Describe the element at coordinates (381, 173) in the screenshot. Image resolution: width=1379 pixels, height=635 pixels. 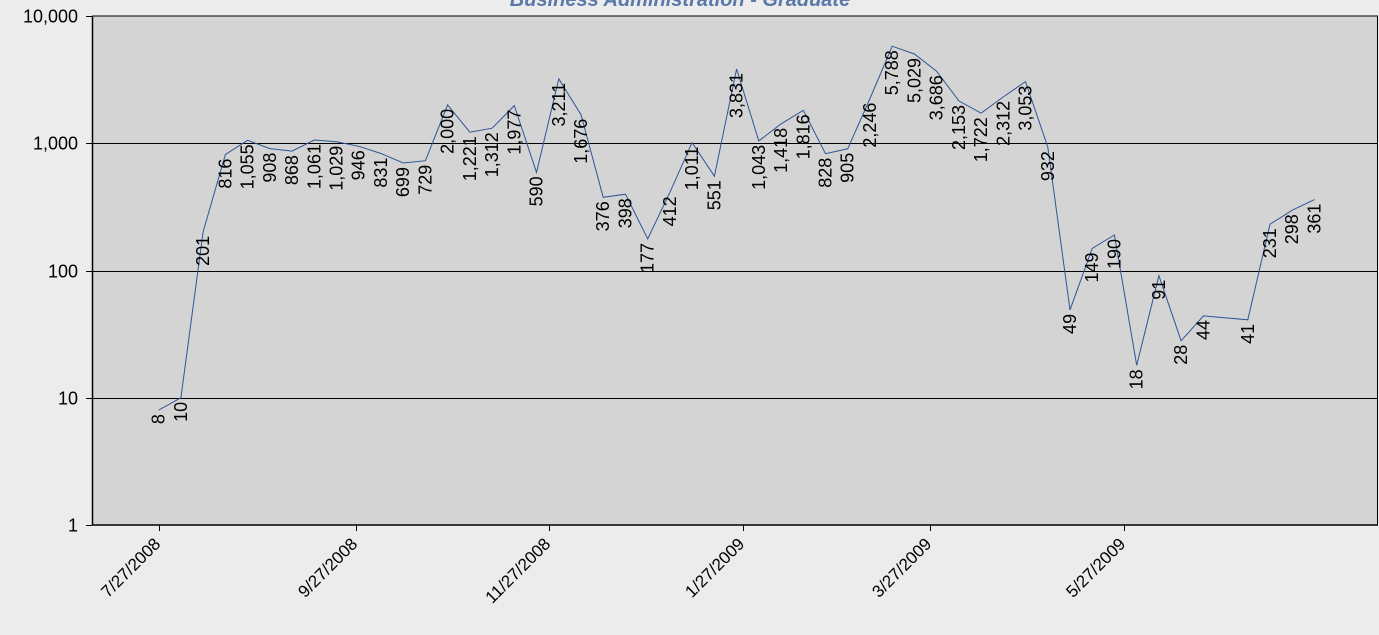
I see `data-label: 831` at that location.